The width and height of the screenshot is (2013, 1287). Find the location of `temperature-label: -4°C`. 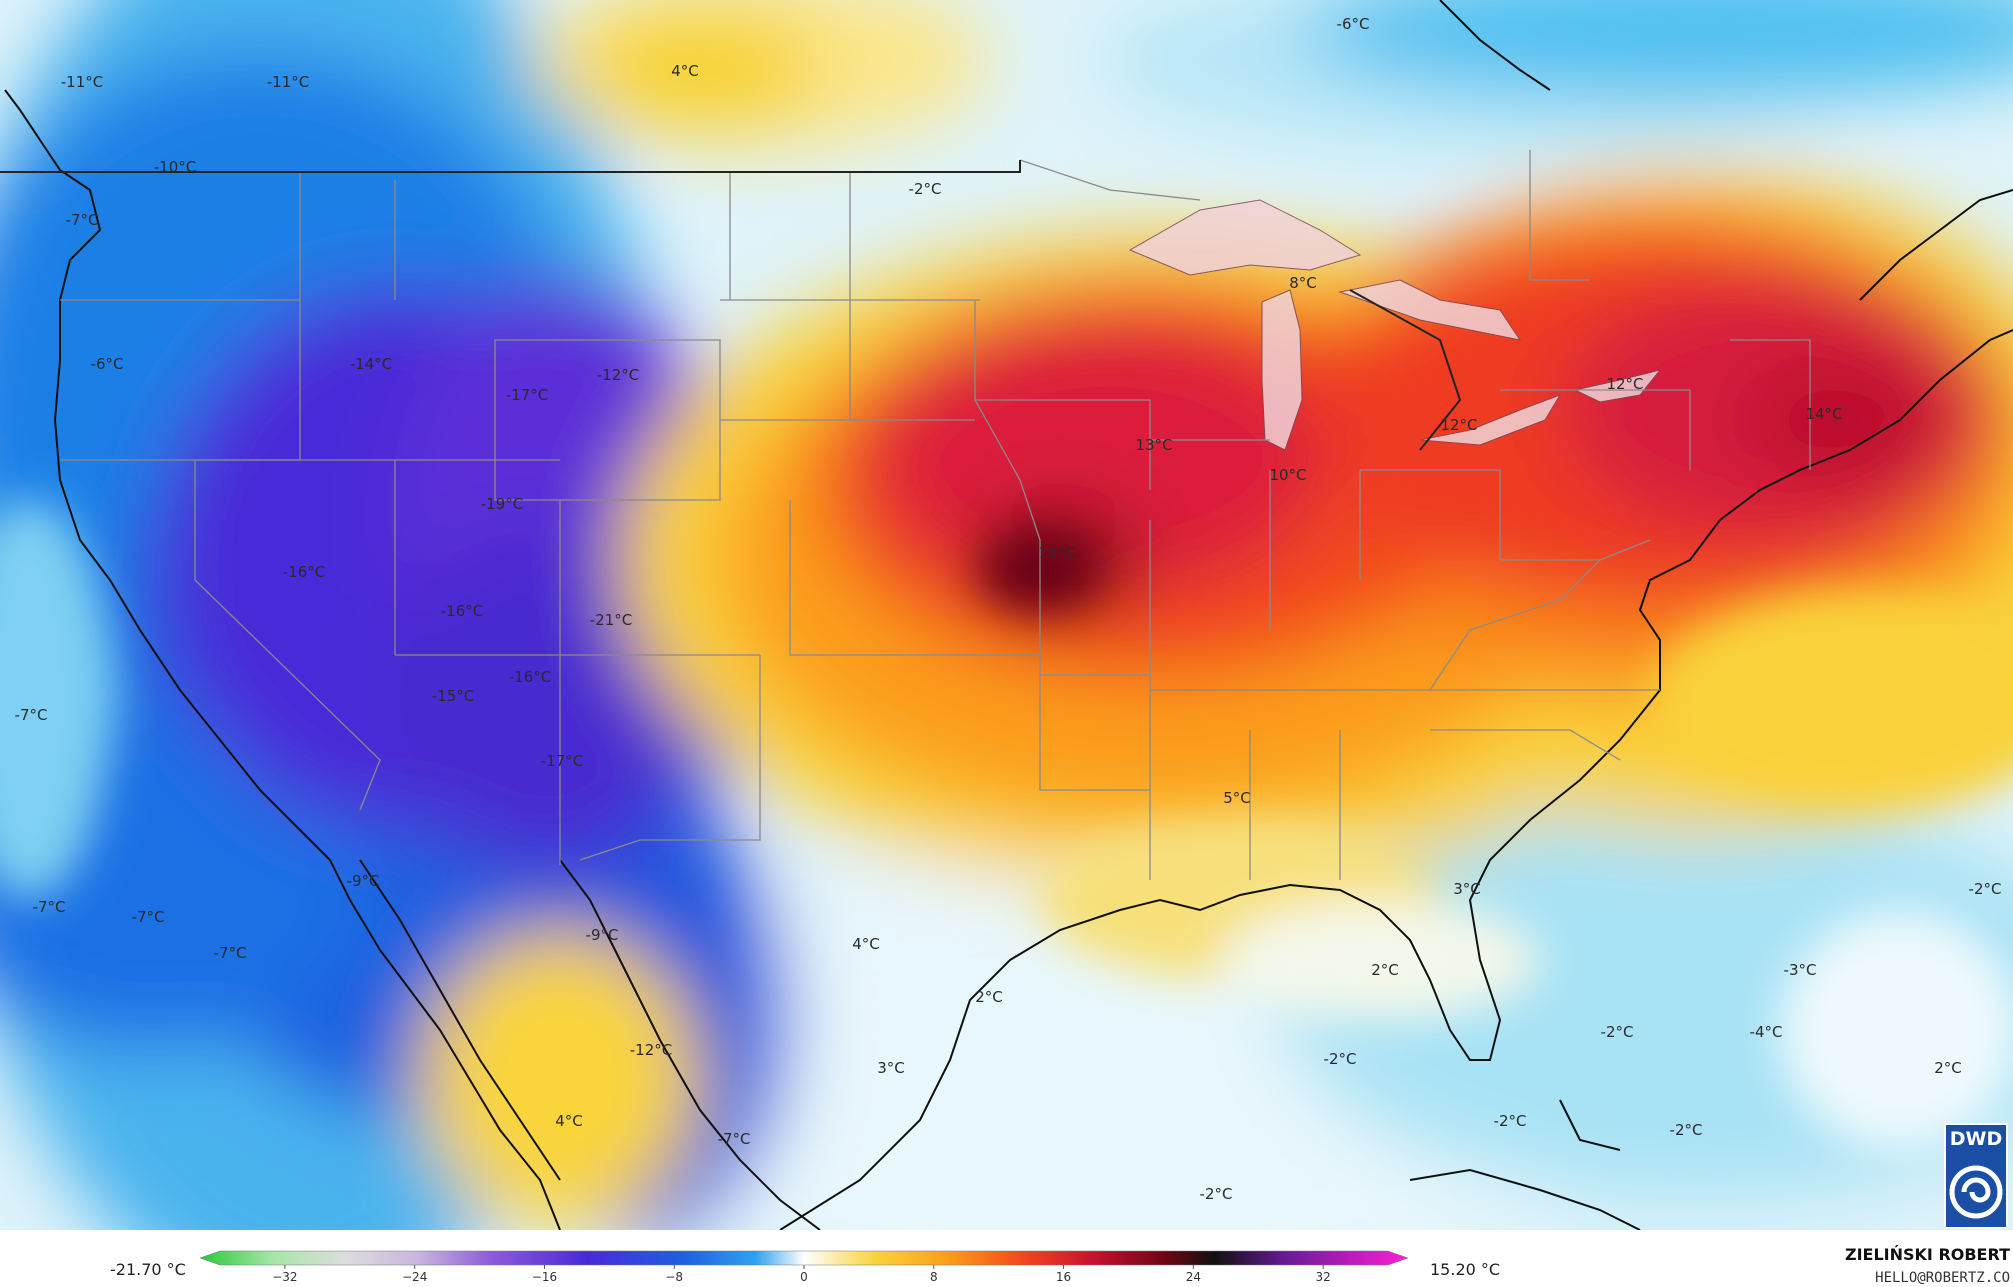

temperature-label: -4°C is located at coordinates (1766, 1032).